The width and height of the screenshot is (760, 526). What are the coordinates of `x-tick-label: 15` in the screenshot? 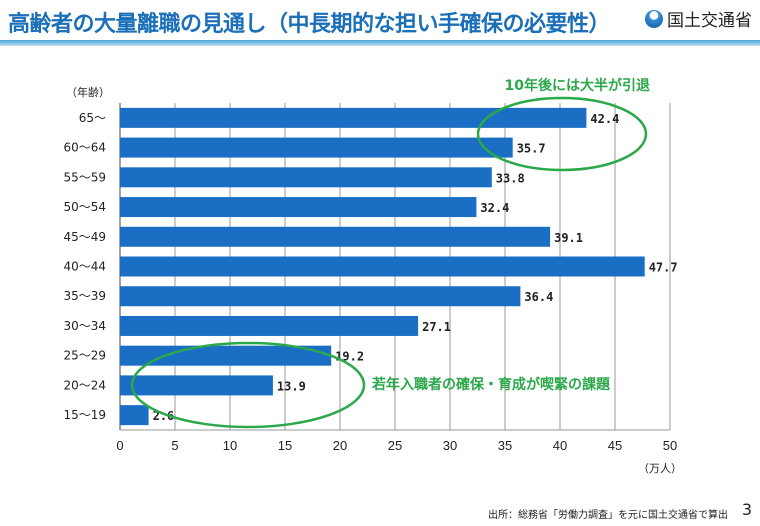 It's located at (285, 445).